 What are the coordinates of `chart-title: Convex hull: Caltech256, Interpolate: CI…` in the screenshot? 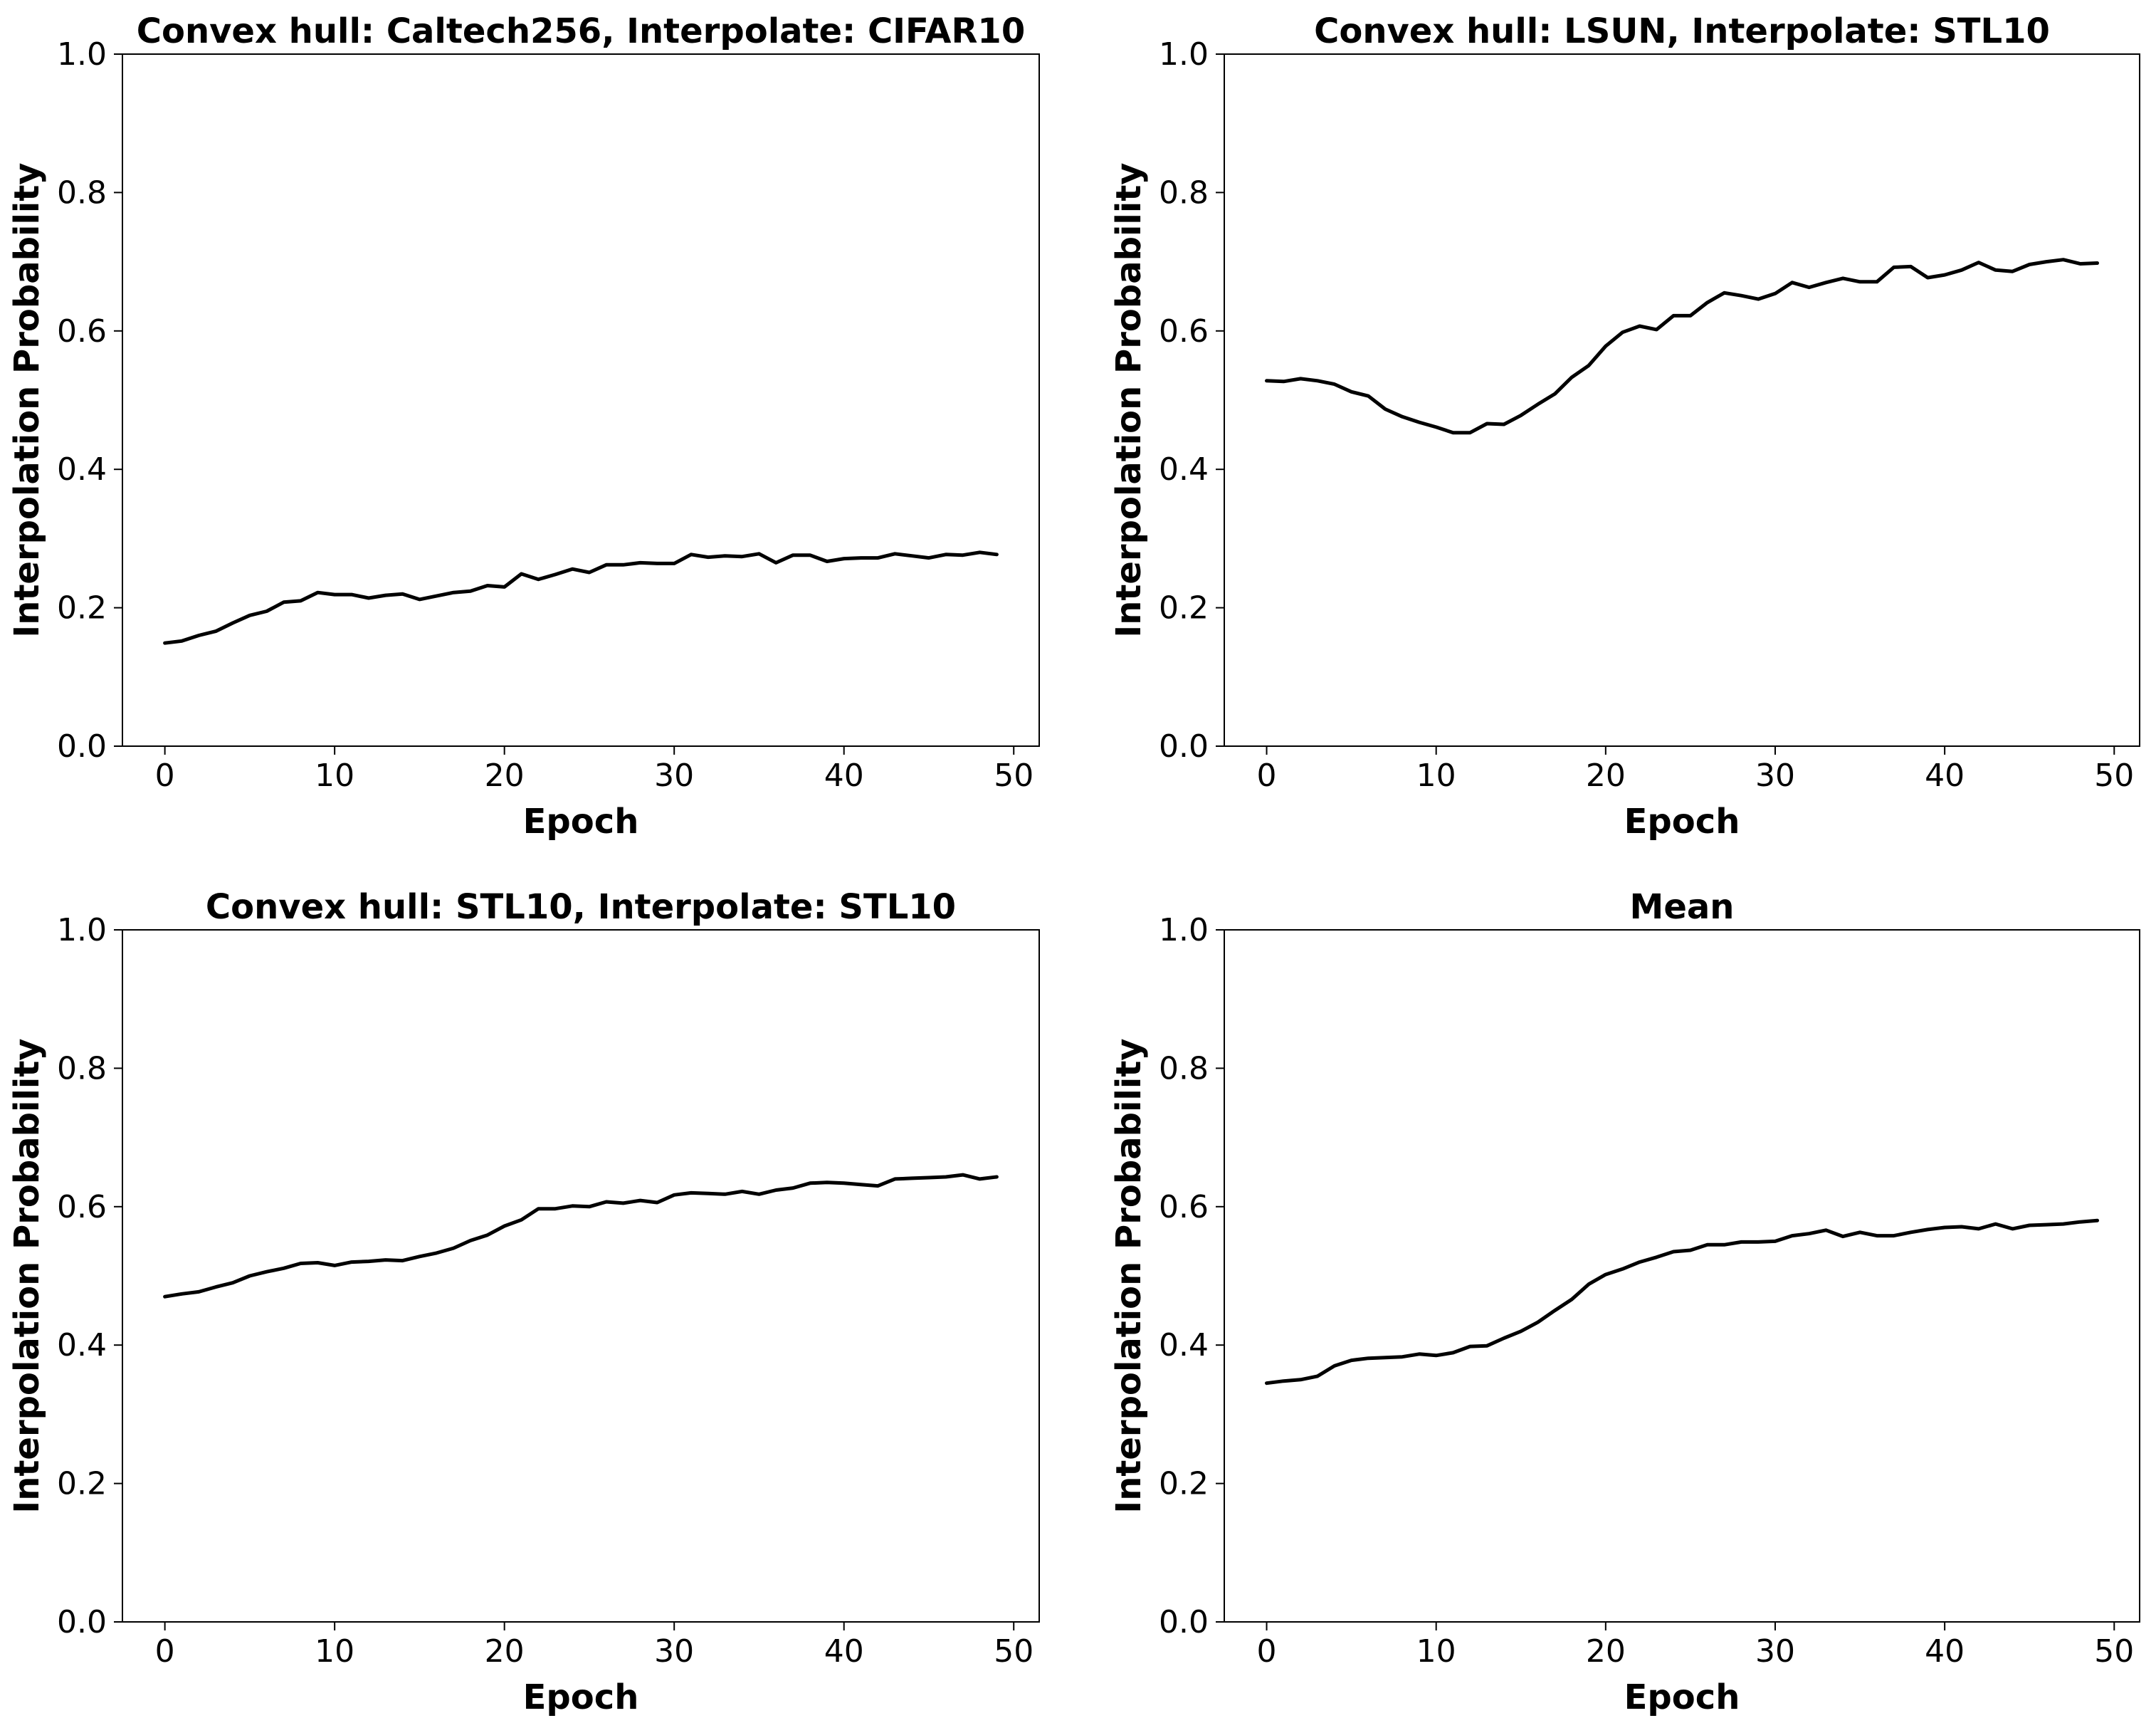 It's located at (581, 31).